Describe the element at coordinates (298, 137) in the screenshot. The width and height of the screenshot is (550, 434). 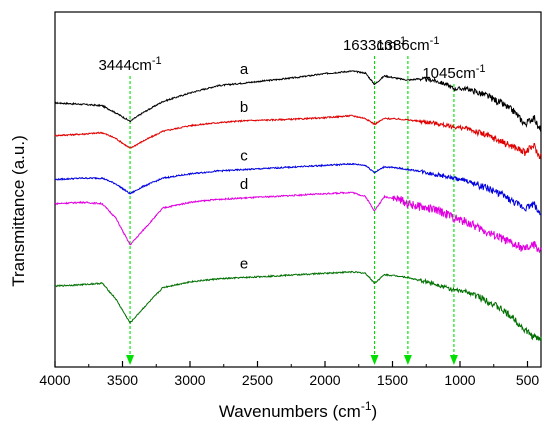
I see `series-line-b` at that location.